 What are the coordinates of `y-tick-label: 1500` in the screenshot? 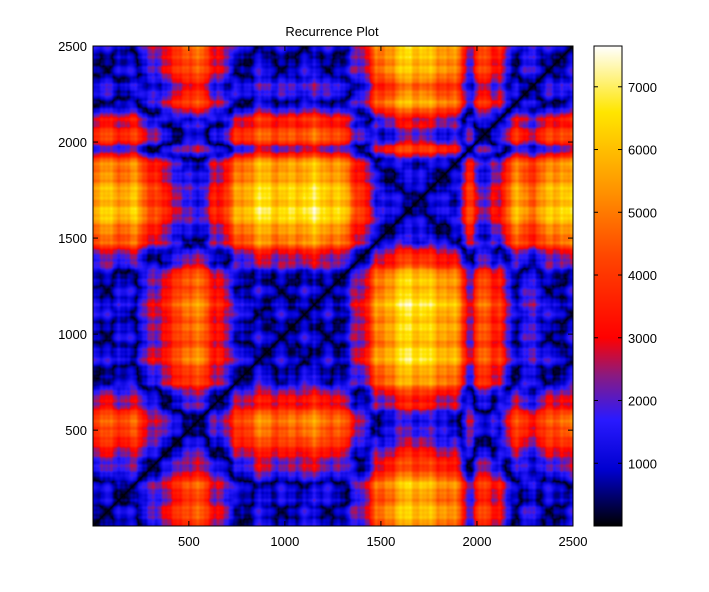 It's located at (72, 238).